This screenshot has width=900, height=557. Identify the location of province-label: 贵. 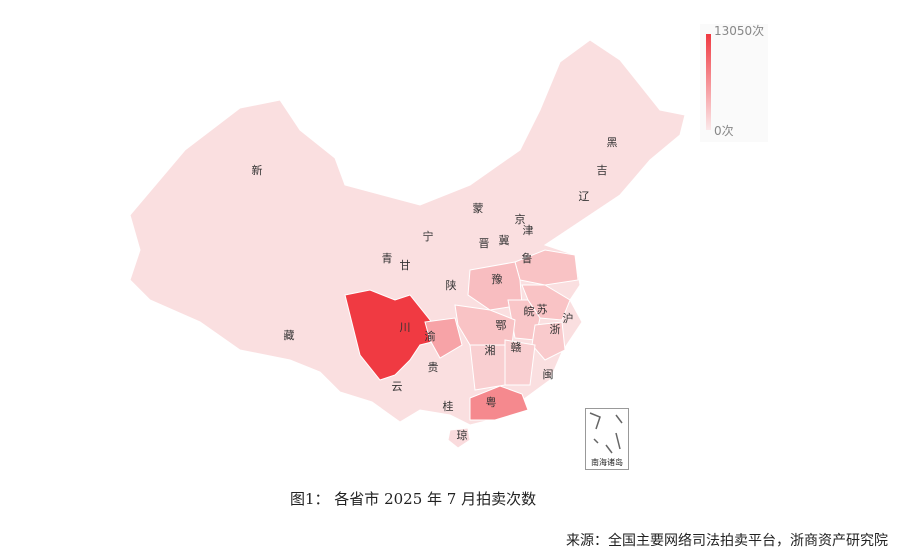
(433, 367).